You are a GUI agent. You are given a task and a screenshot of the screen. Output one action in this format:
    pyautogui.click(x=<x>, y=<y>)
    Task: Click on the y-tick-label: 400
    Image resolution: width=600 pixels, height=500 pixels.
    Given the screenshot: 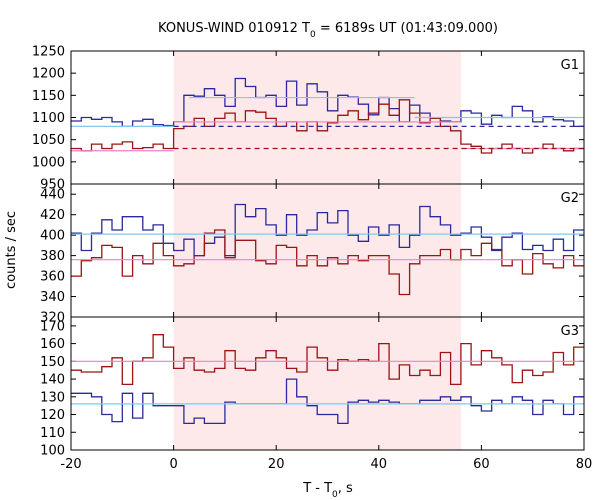 What is the action you would take?
    pyautogui.click(x=52, y=236)
    